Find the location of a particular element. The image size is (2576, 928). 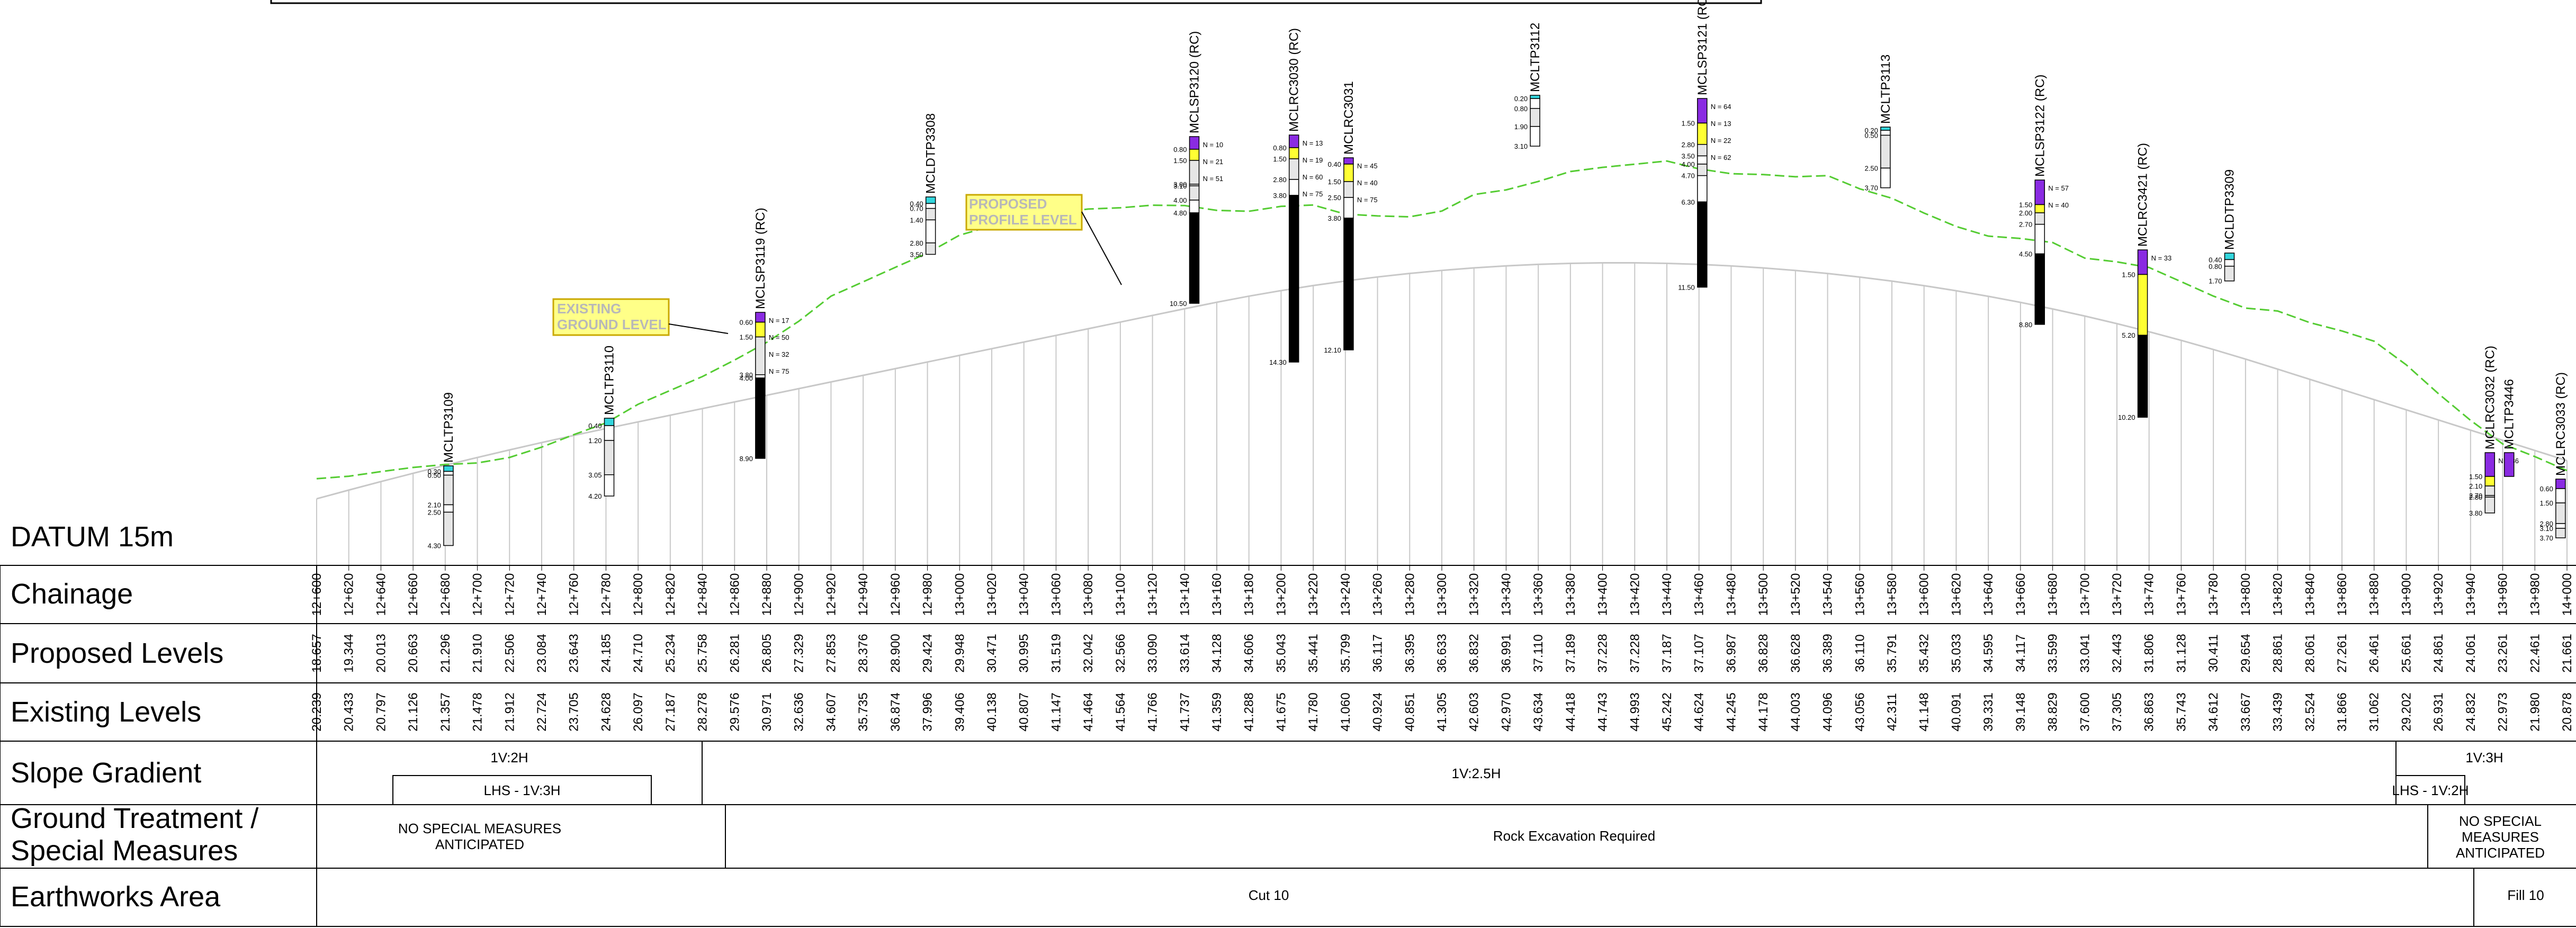

existing-level-value: 21.357 is located at coordinates (445, 712).